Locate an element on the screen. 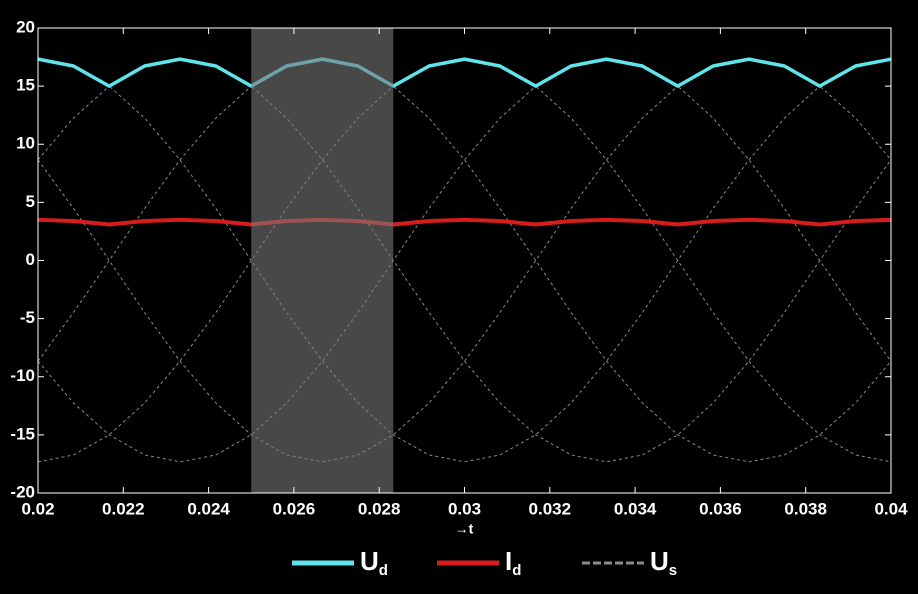  legend-label: Id is located at coordinates (513, 562).